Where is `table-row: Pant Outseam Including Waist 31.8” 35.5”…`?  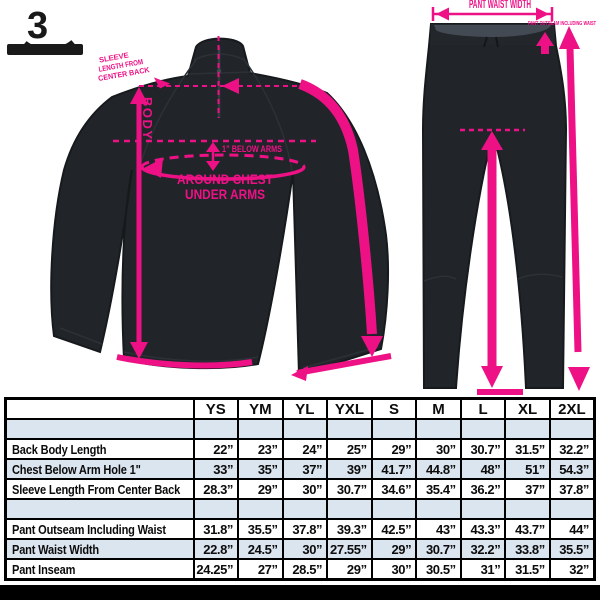 table-row: Pant Outseam Including Waist 31.8” 35.5”… is located at coordinates (300, 529).